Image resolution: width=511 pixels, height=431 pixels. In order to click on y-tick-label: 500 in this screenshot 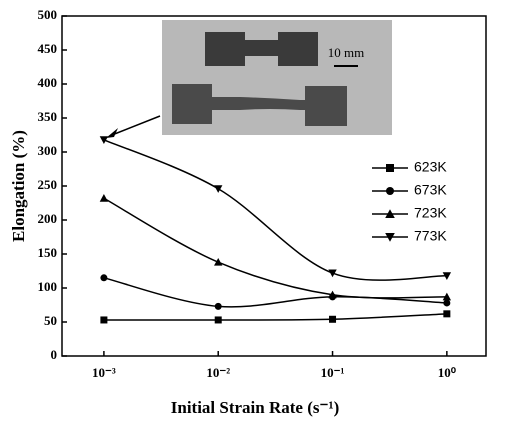, I will do `click(48, 14)`.